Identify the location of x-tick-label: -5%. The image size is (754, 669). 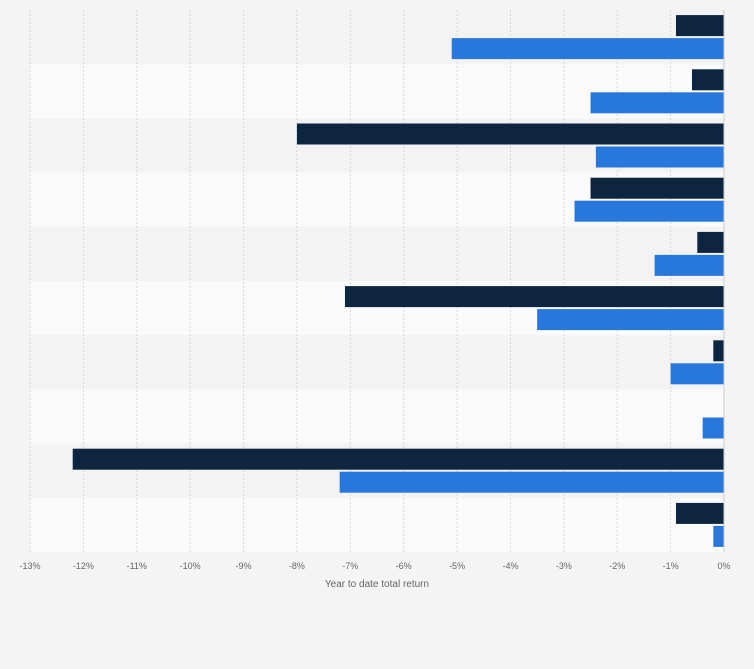
(457, 566).